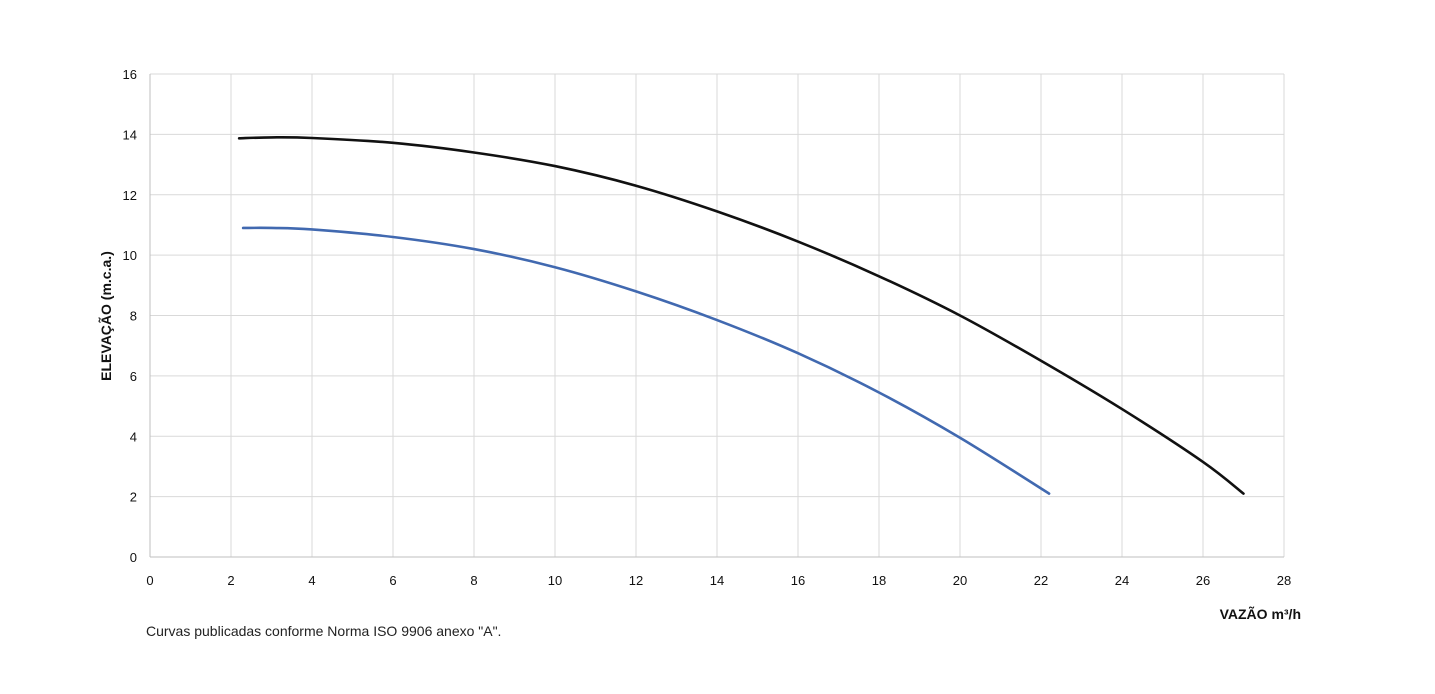  What do you see at coordinates (133, 316) in the screenshot?
I see `y-tick-label: 8` at bounding box center [133, 316].